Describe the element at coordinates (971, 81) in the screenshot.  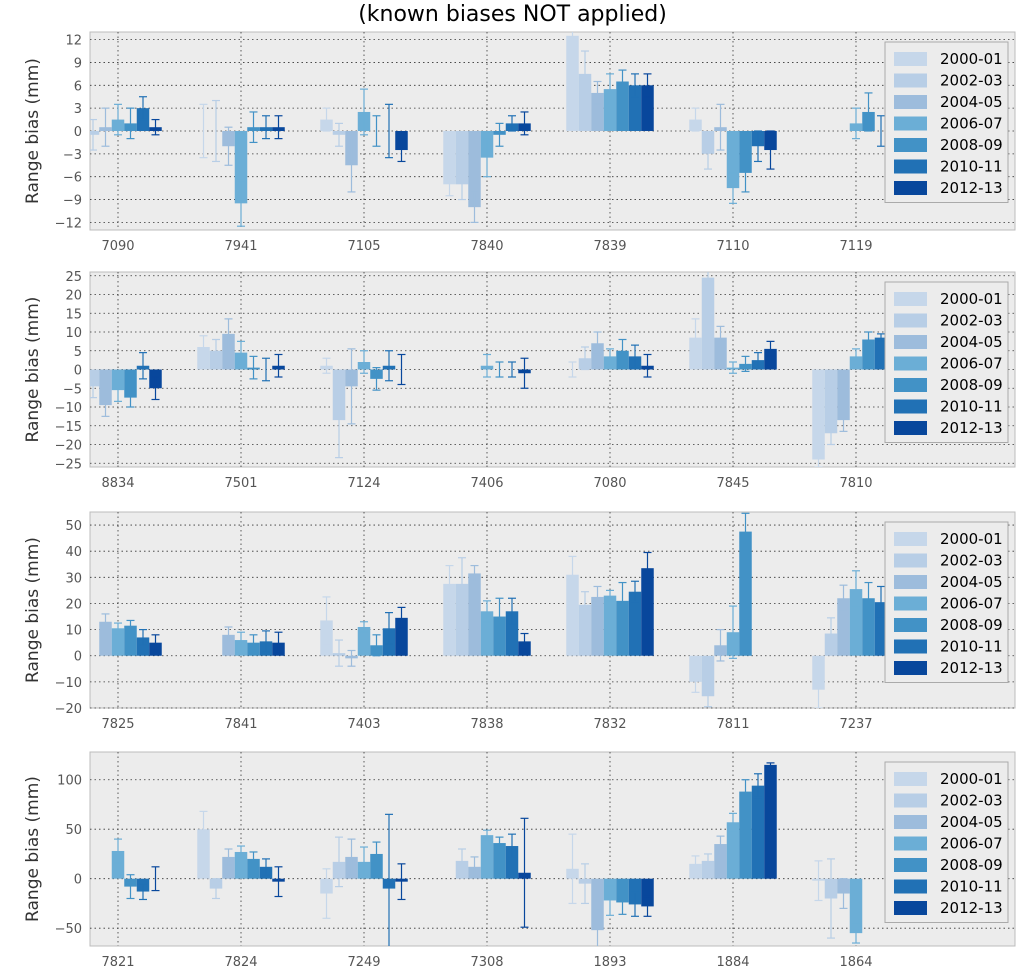
I see `legend-label-2002-03: 2002-03` at that location.